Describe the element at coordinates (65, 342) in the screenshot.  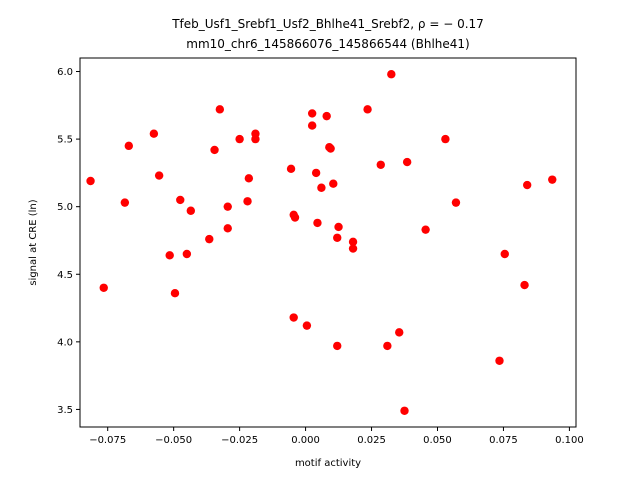
I see `y-tick-label: 4.0` at that location.